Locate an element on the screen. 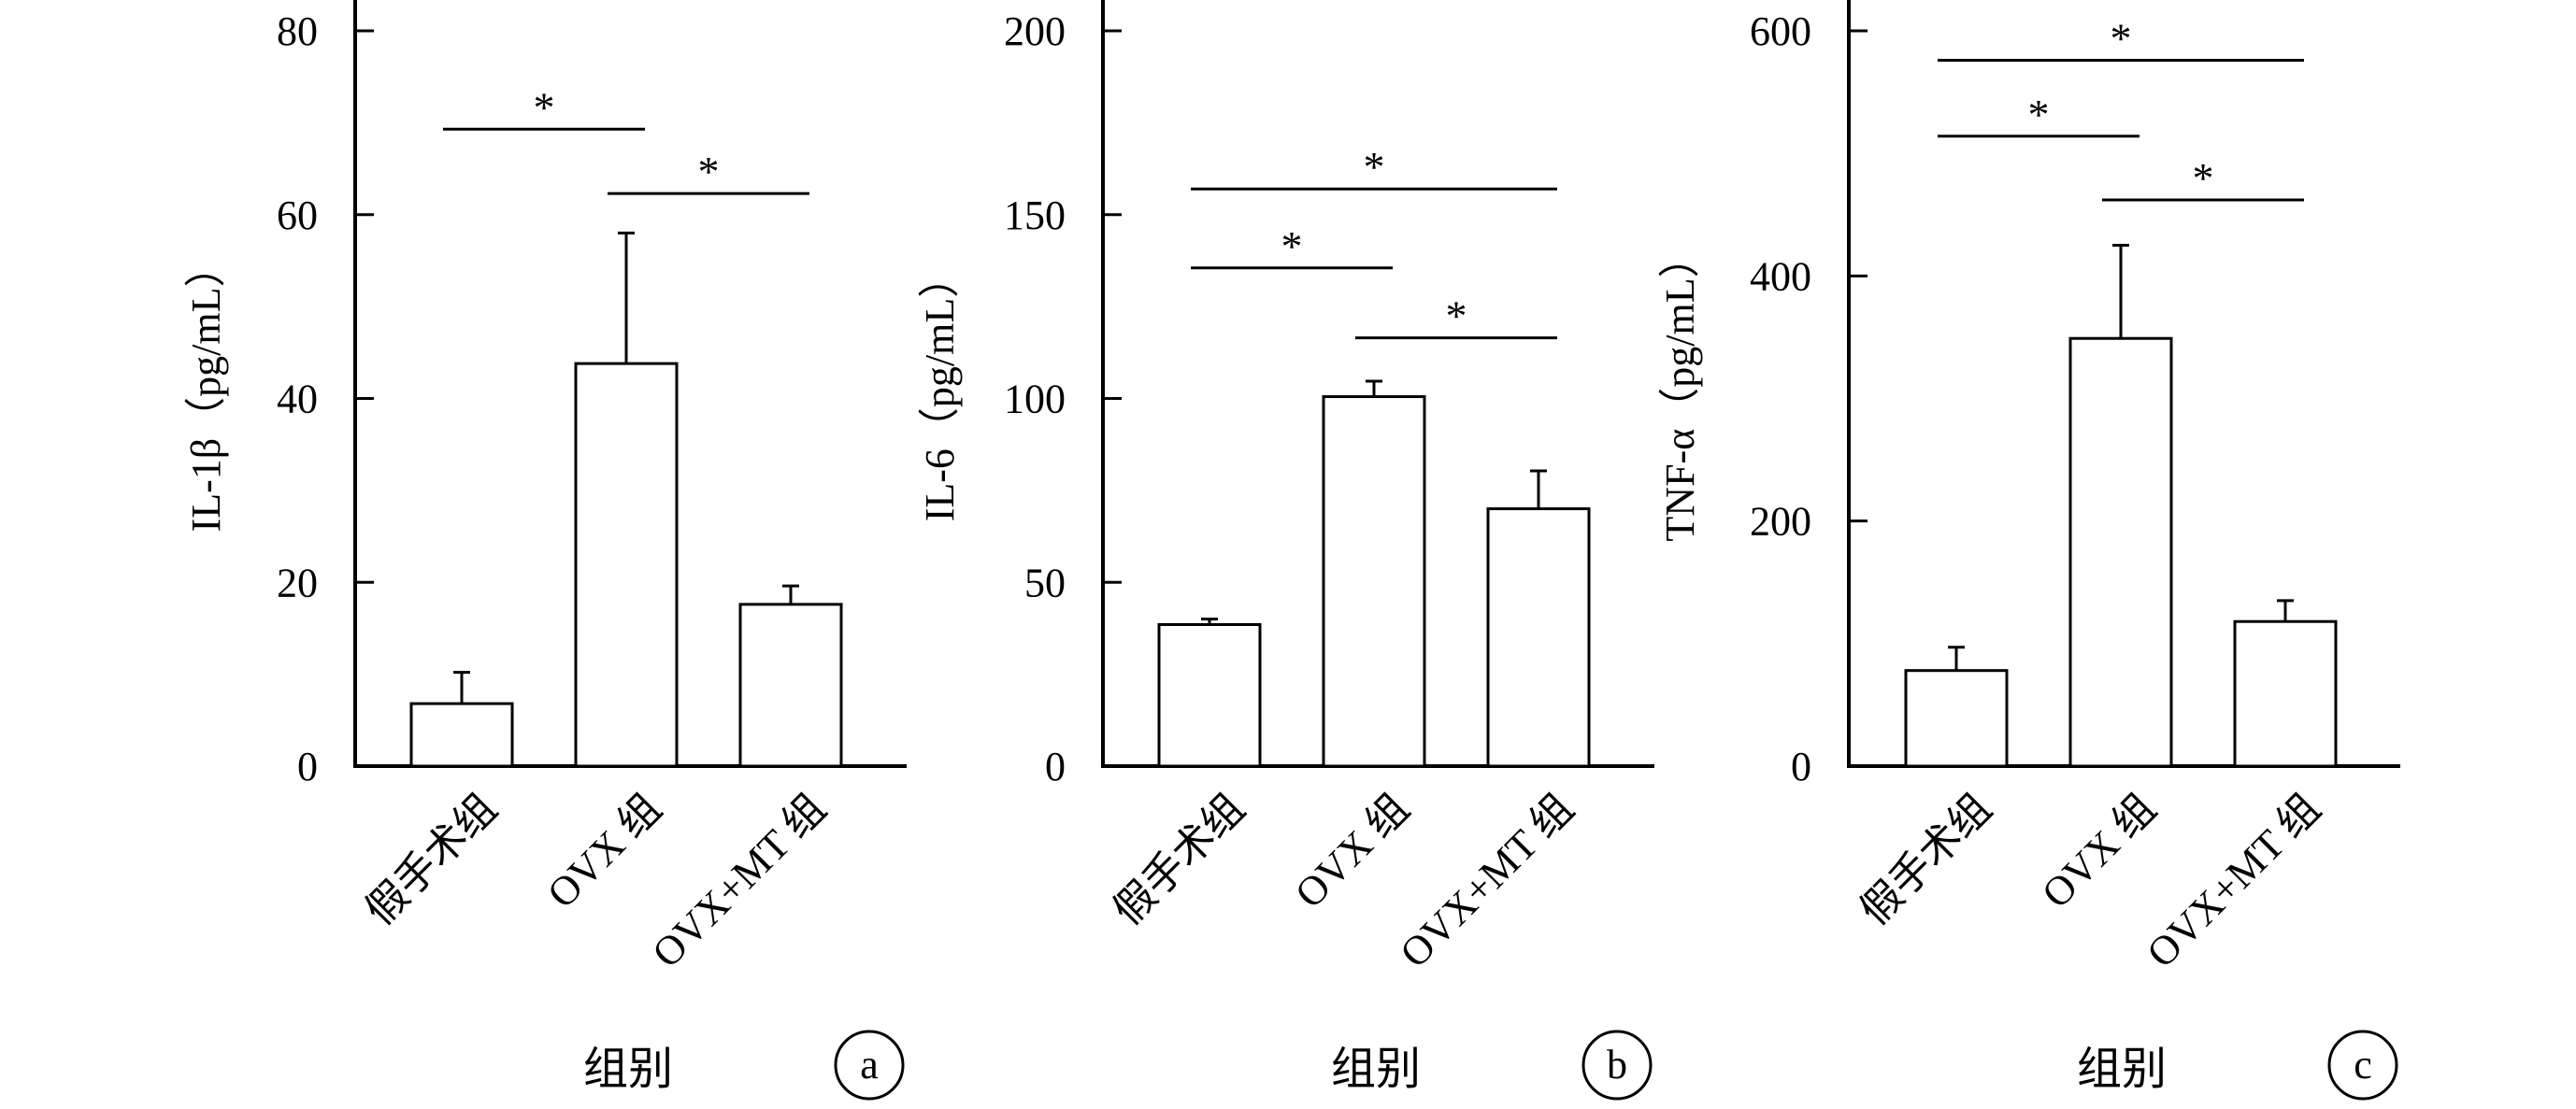 Image resolution: width=2576 pixels, height=1109 pixels. y-tick-label: 100 is located at coordinates (1035, 400).